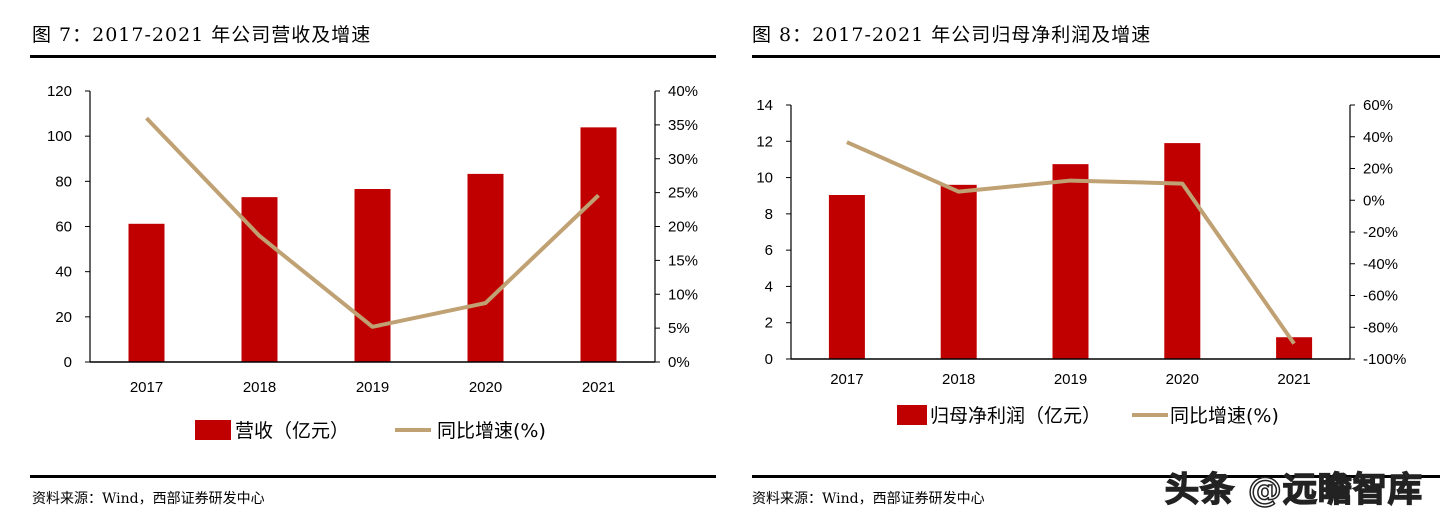 The height and width of the screenshot is (516, 1448). Describe the element at coordinates (1294, 348) in the screenshot. I see `chart-2-bar-2021` at that location.